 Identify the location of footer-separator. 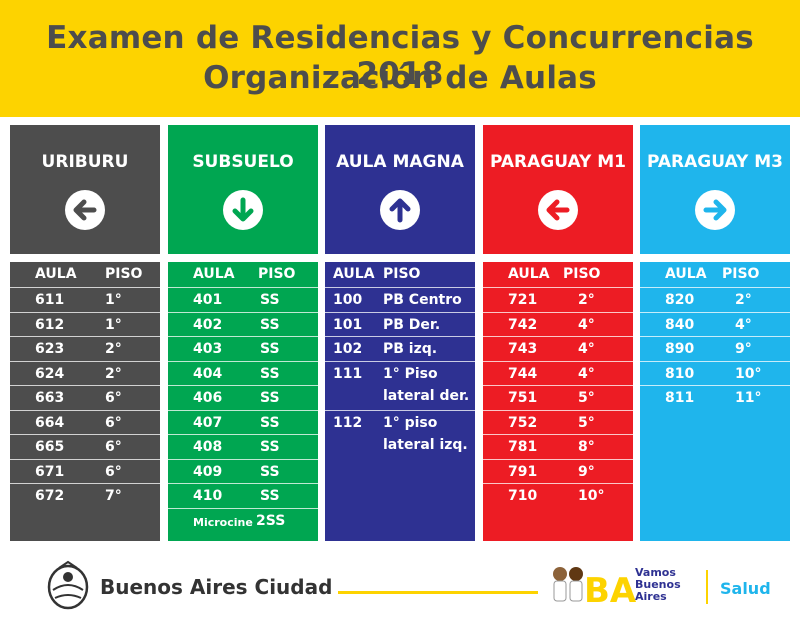
(707, 587).